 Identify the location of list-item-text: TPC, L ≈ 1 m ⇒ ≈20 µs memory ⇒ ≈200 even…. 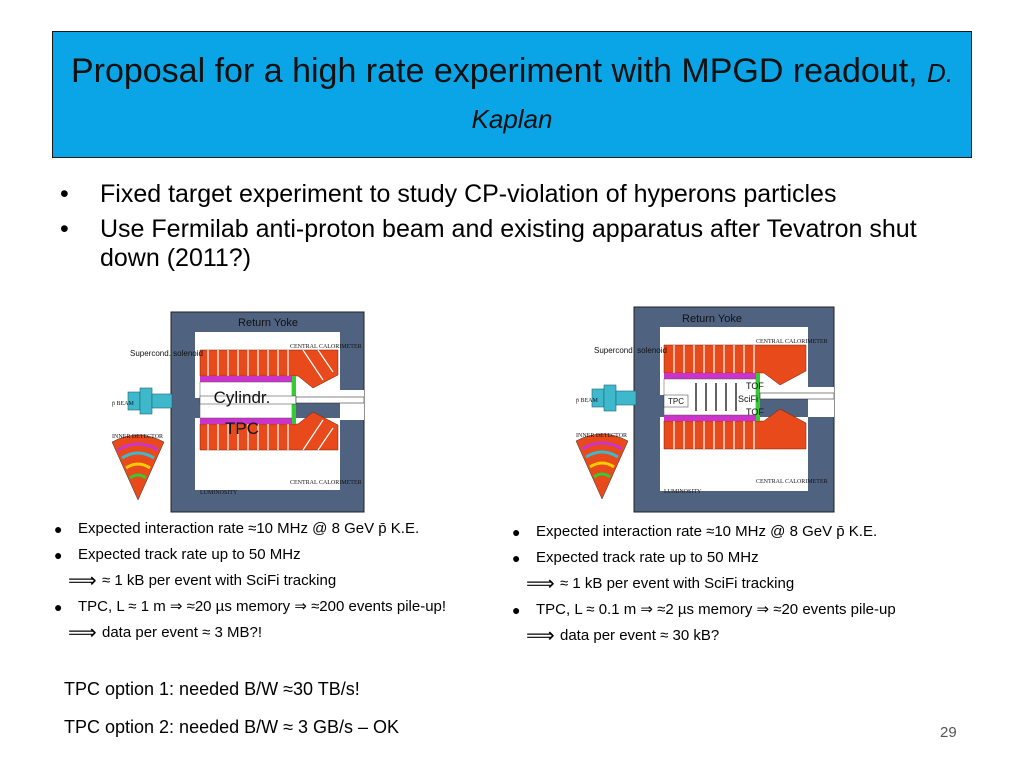
(262, 606).